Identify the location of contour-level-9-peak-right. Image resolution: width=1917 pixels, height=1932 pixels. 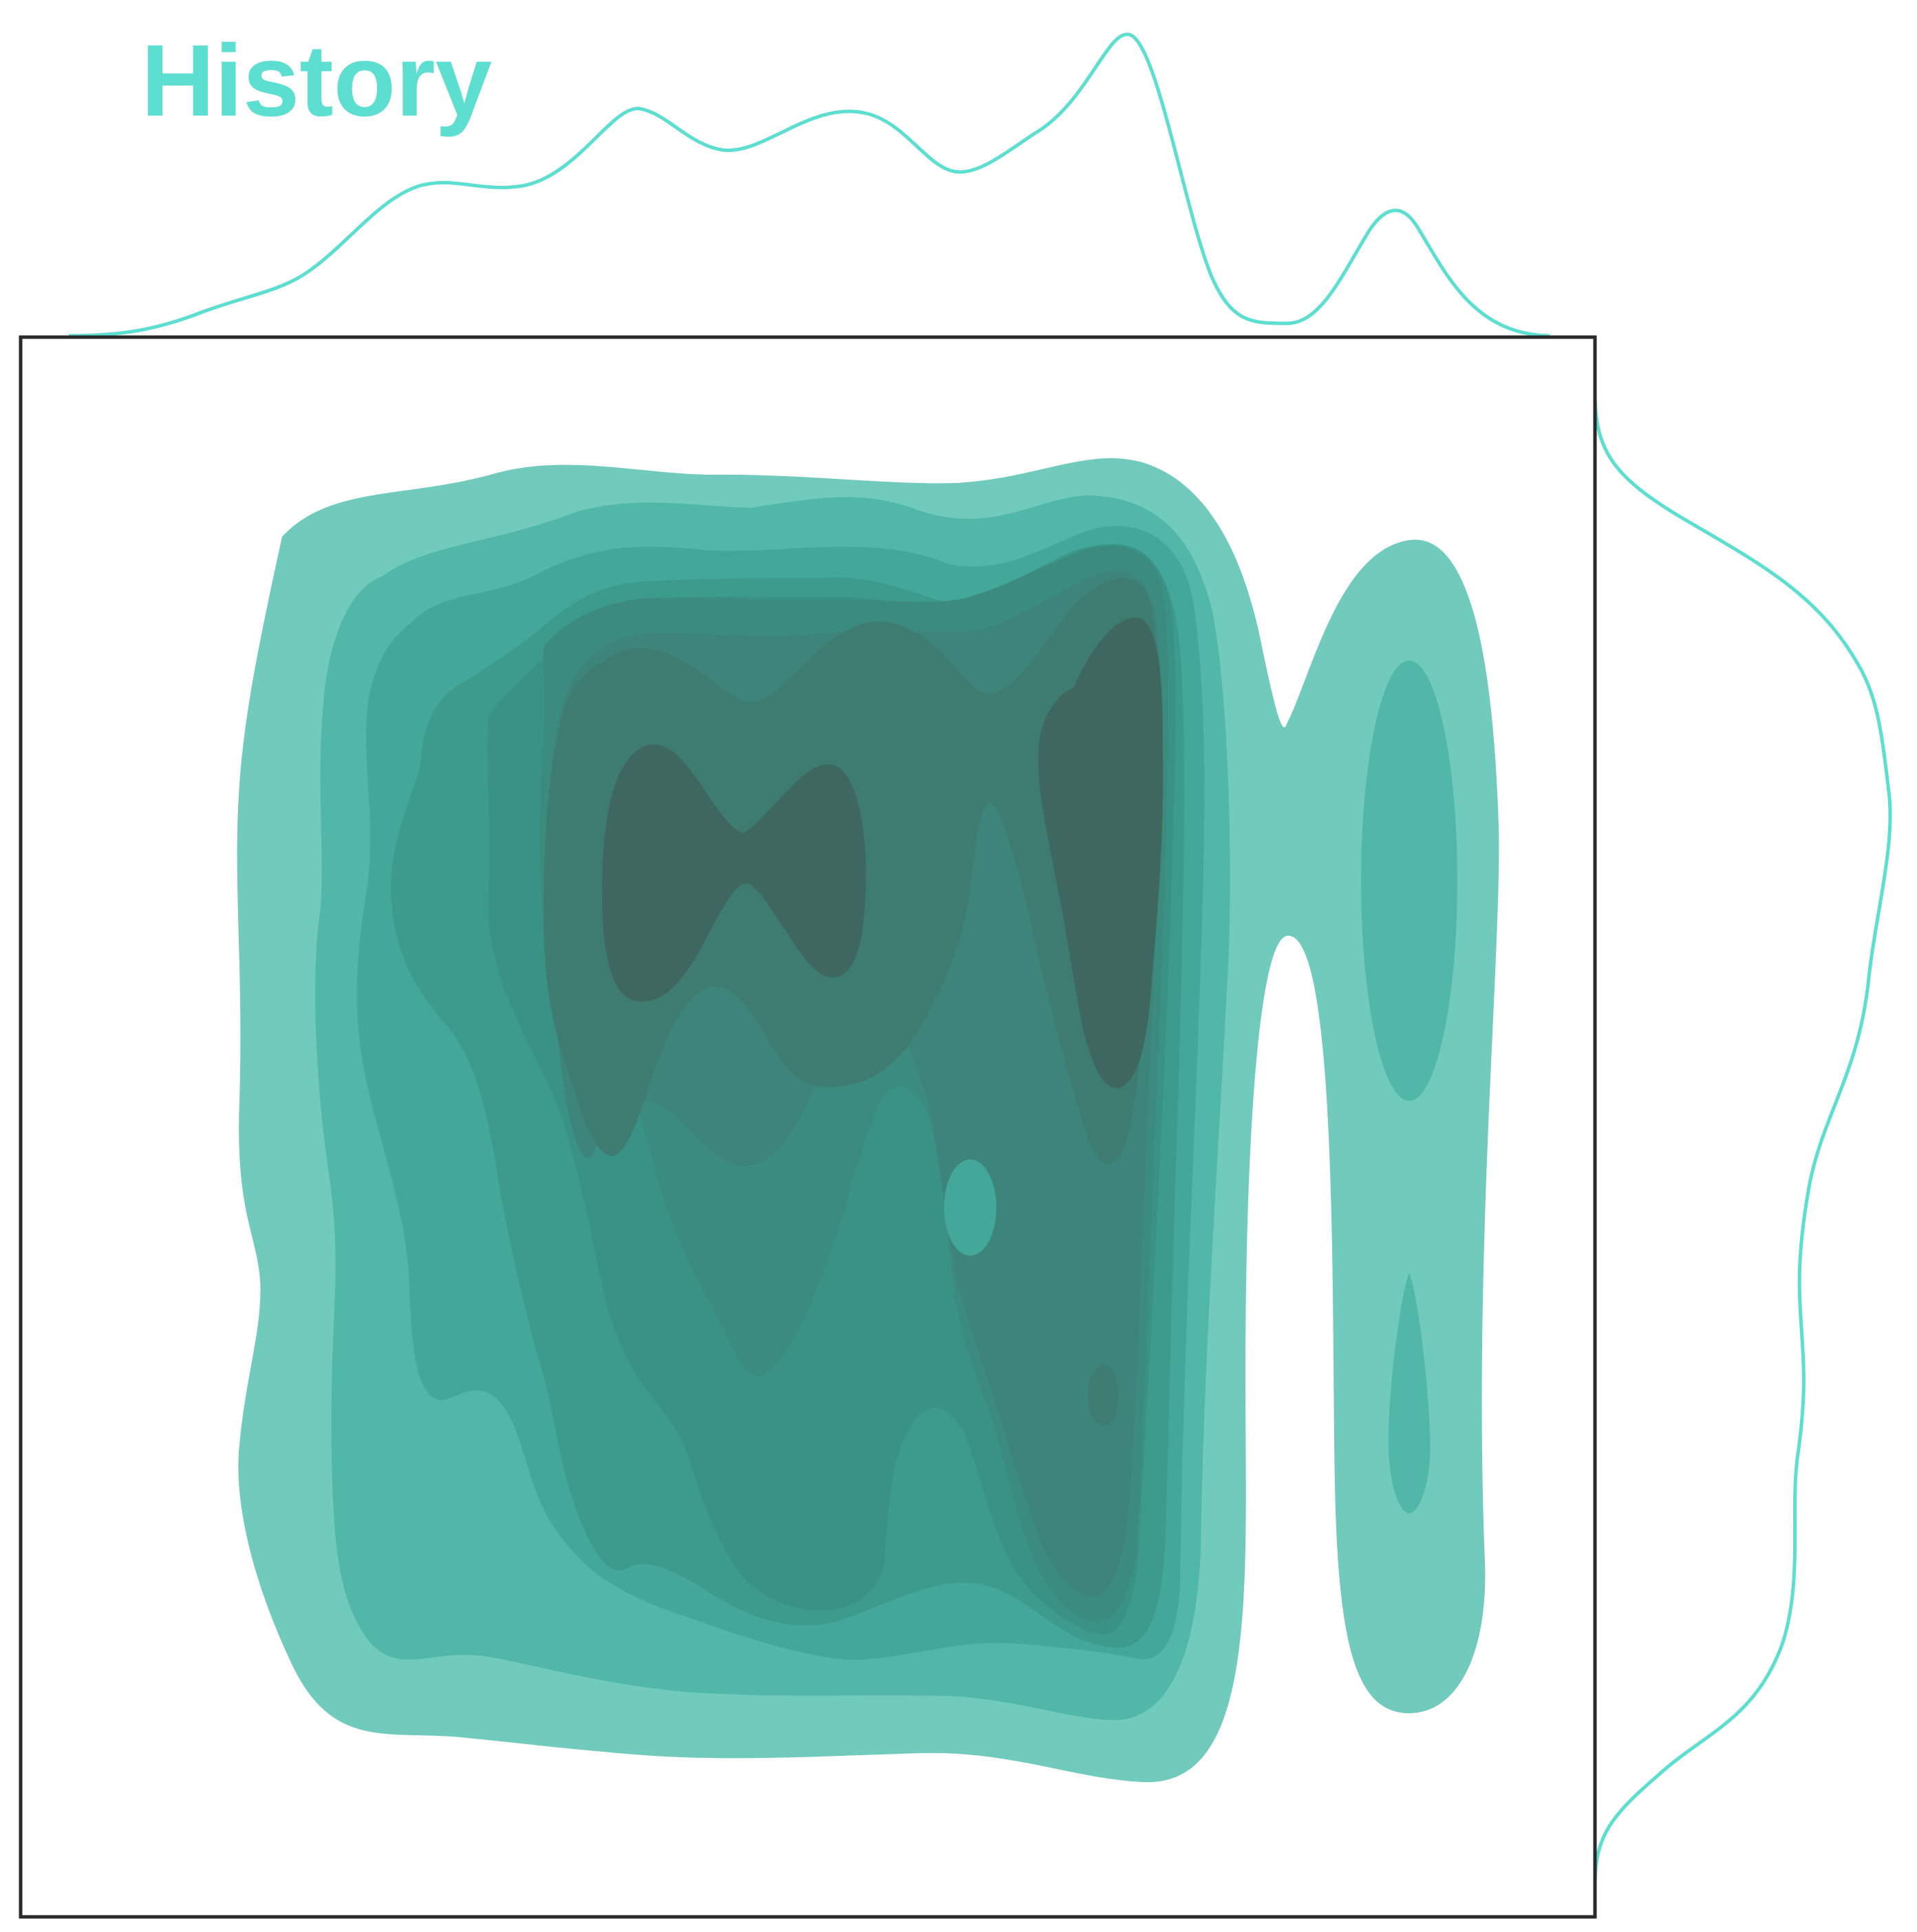
(1101, 852).